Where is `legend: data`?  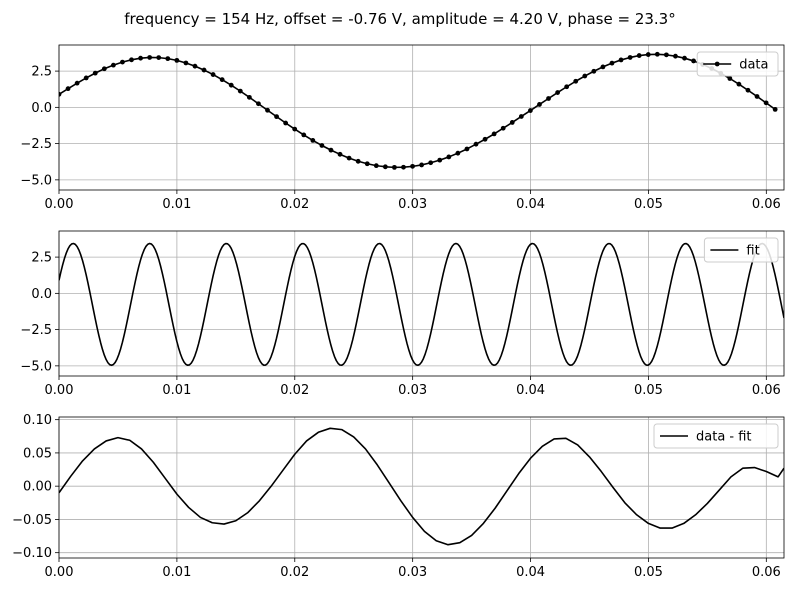 legend: data is located at coordinates (737, 64).